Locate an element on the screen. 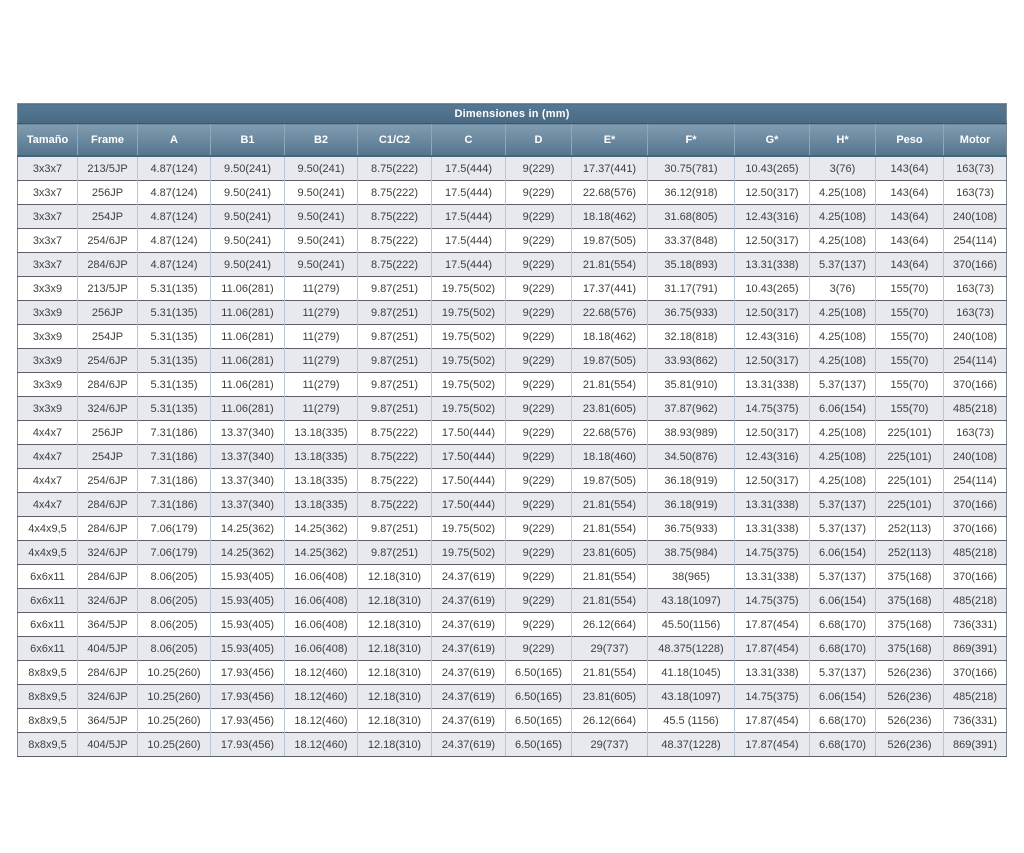 The height and width of the screenshot is (853, 1024). table-cell: 34.50(876) is located at coordinates (691, 456).